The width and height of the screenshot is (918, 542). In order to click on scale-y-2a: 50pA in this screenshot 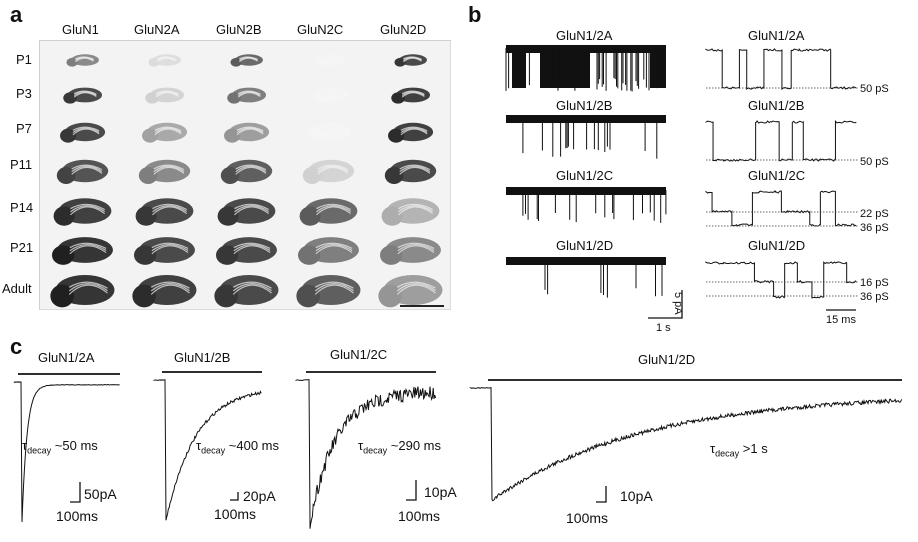, I will do `click(100, 494)`.